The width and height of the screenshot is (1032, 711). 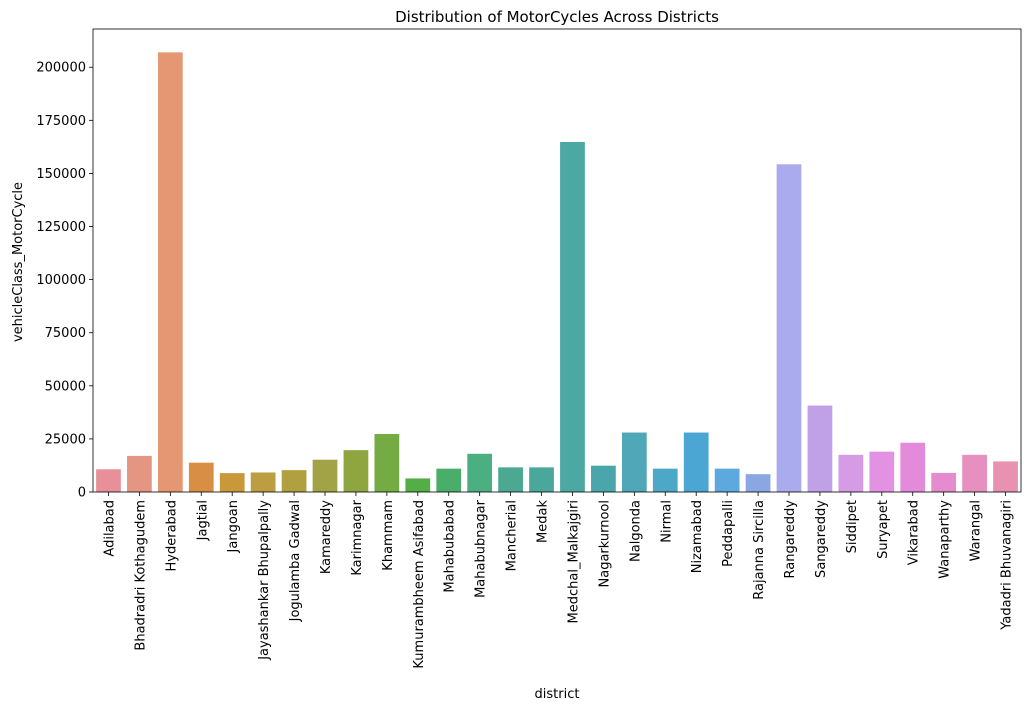 I want to click on x-tick-label: Nalgonda, so click(x=635, y=531).